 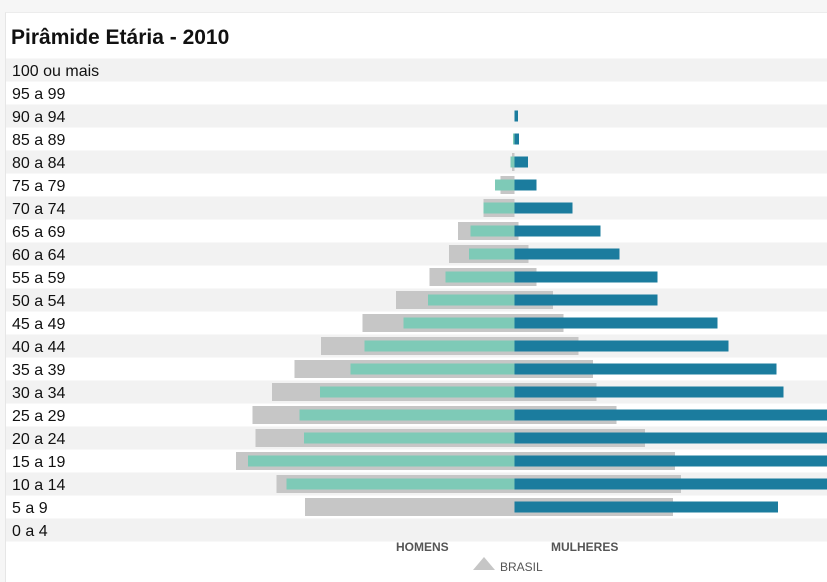 What do you see at coordinates (38, 278) in the screenshot?
I see `age-label: 55 a 59` at bounding box center [38, 278].